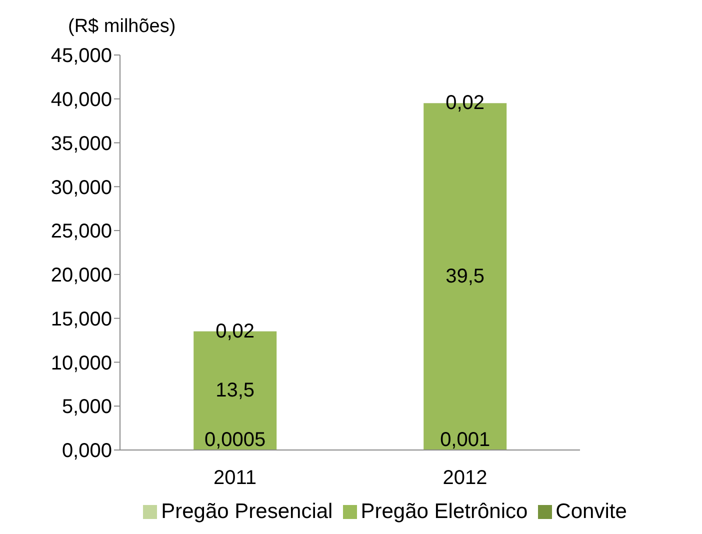 The image size is (702, 534). What do you see at coordinates (81, 363) in the screenshot?
I see `y-tick-label: 10,000` at bounding box center [81, 363].